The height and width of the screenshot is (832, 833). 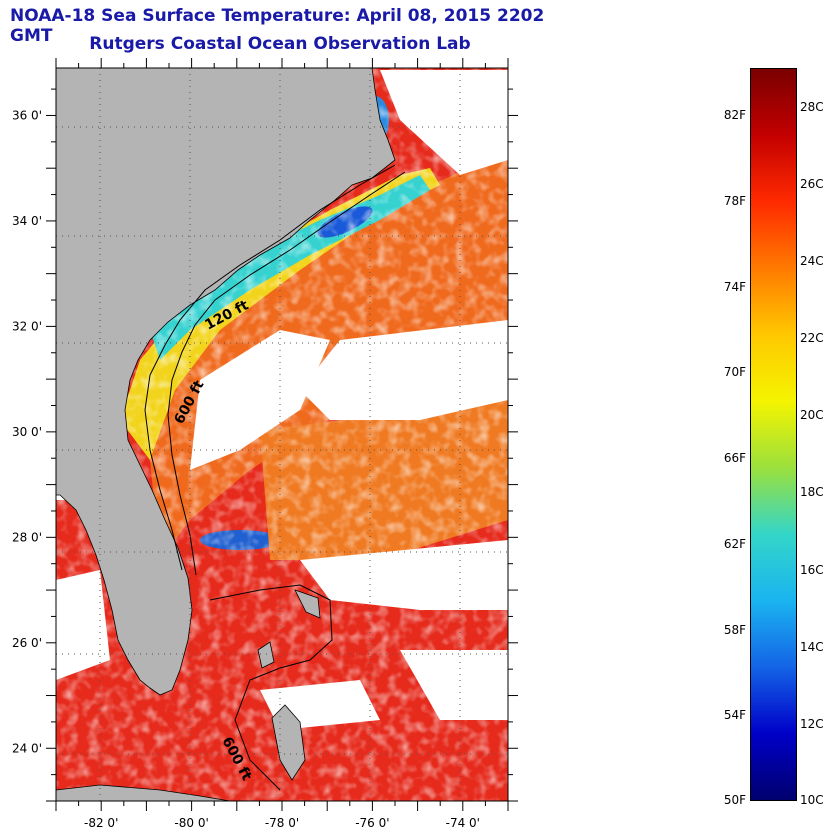 What do you see at coordinates (734, 372) in the screenshot?
I see `colorbar-f-label: 70F` at bounding box center [734, 372].